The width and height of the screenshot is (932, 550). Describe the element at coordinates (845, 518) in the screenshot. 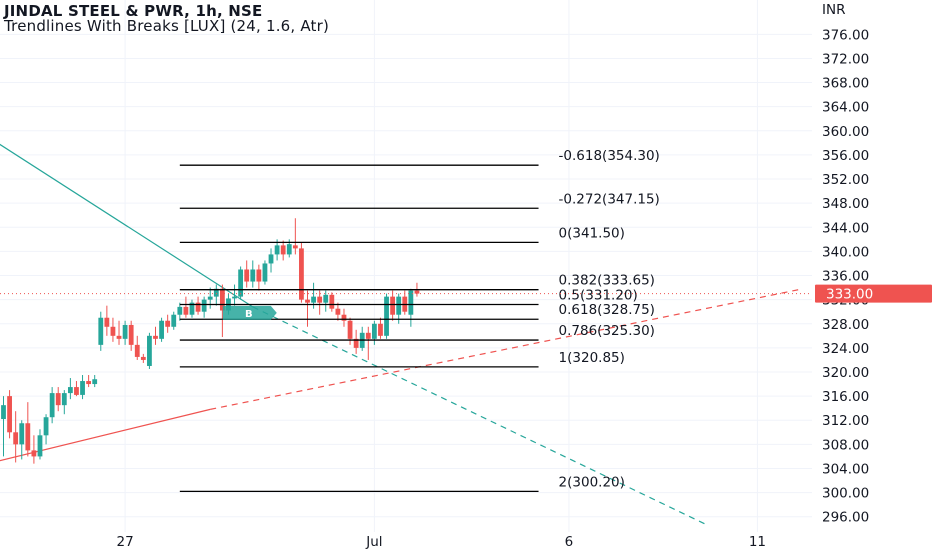

I see `y-tick-label: 296.00` at that location.